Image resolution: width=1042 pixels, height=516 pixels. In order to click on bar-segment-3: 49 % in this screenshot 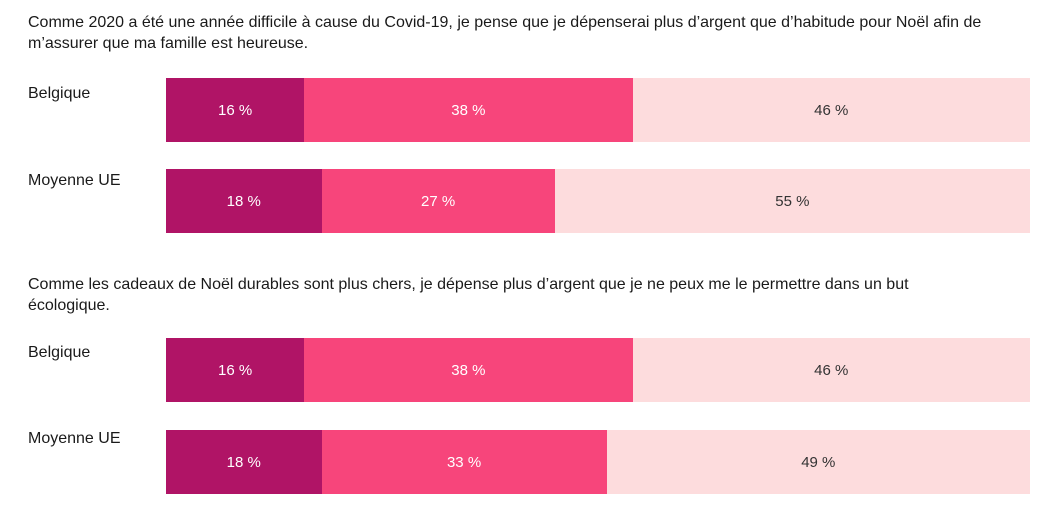, I will do `click(818, 462)`.